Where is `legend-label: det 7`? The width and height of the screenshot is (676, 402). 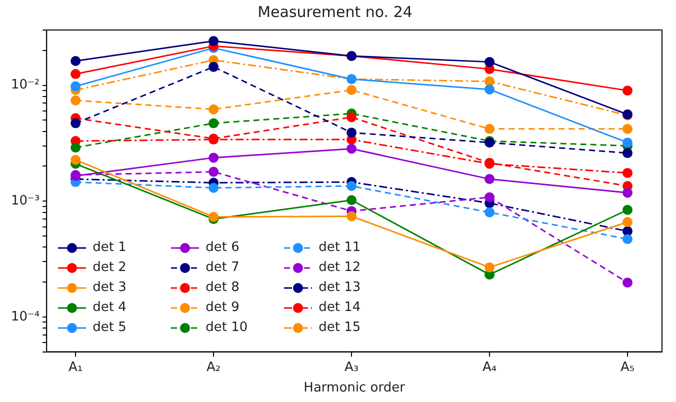 legend-label: det 7 is located at coordinates (223, 268).